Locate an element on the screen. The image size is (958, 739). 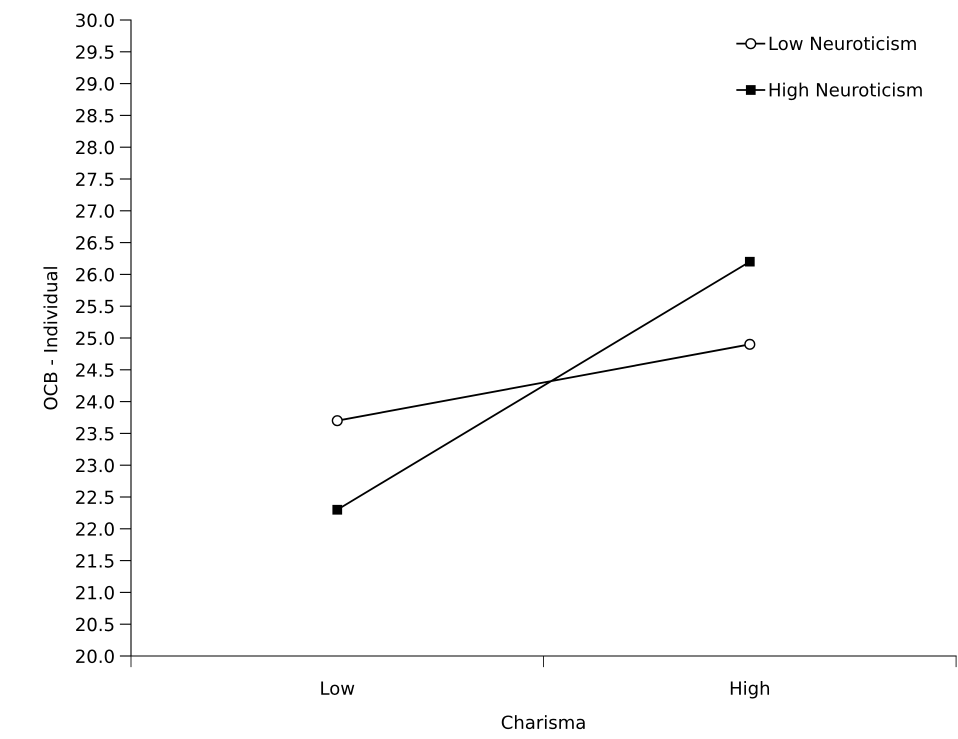
y-axis-title: OCB - Individual is located at coordinates (50, 338).